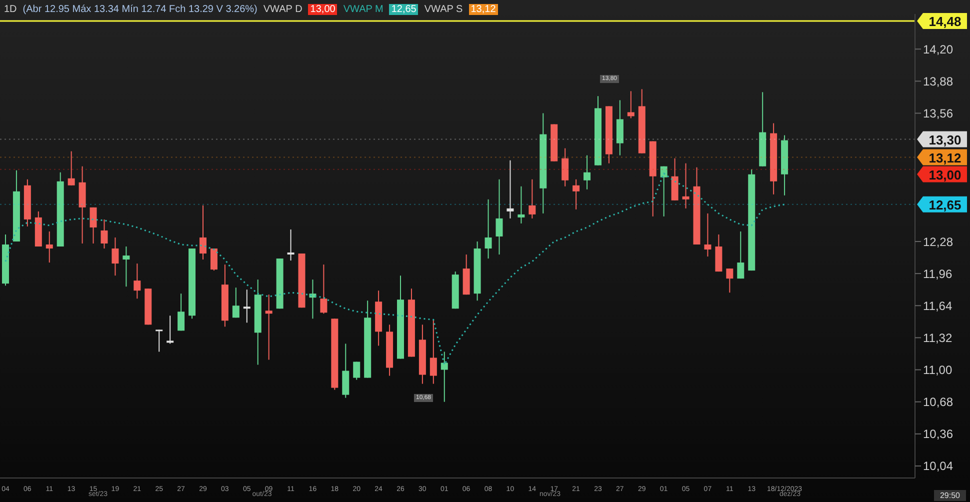 The height and width of the screenshot is (502, 970). What do you see at coordinates (140, 9) in the screenshot?
I see `annotation: (Abr 12.95 Máx 13.34 Mín 12.74 Fch 13.29 V 3.26%)` at bounding box center [140, 9].